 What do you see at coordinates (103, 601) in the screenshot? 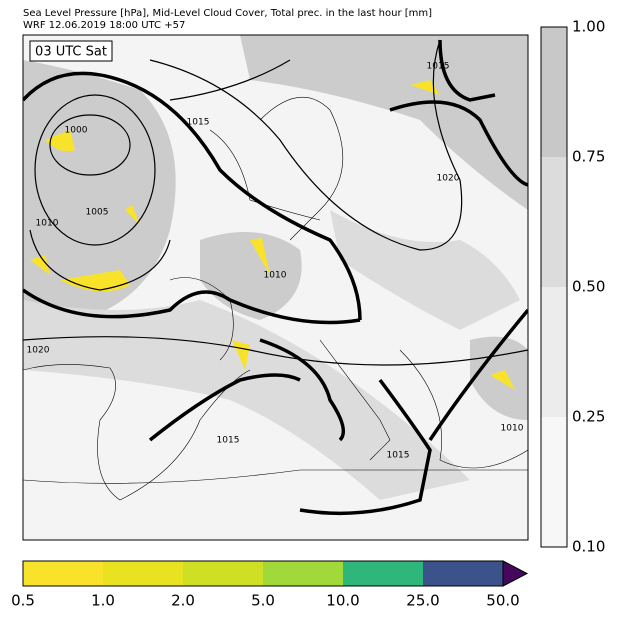
I see `colorbar-tick-label: 1.0` at bounding box center [103, 601].